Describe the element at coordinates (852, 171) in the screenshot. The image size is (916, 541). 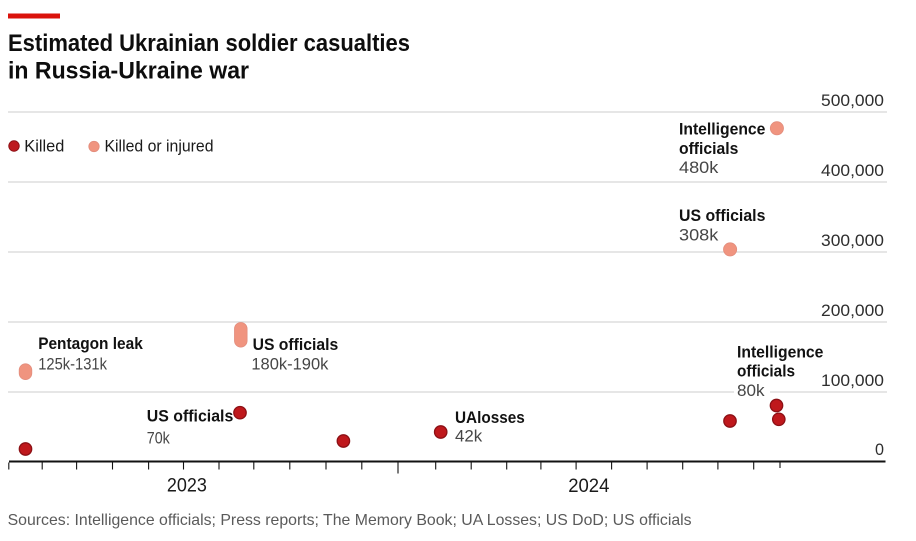
I see `svg-text: 400,000` at that location.